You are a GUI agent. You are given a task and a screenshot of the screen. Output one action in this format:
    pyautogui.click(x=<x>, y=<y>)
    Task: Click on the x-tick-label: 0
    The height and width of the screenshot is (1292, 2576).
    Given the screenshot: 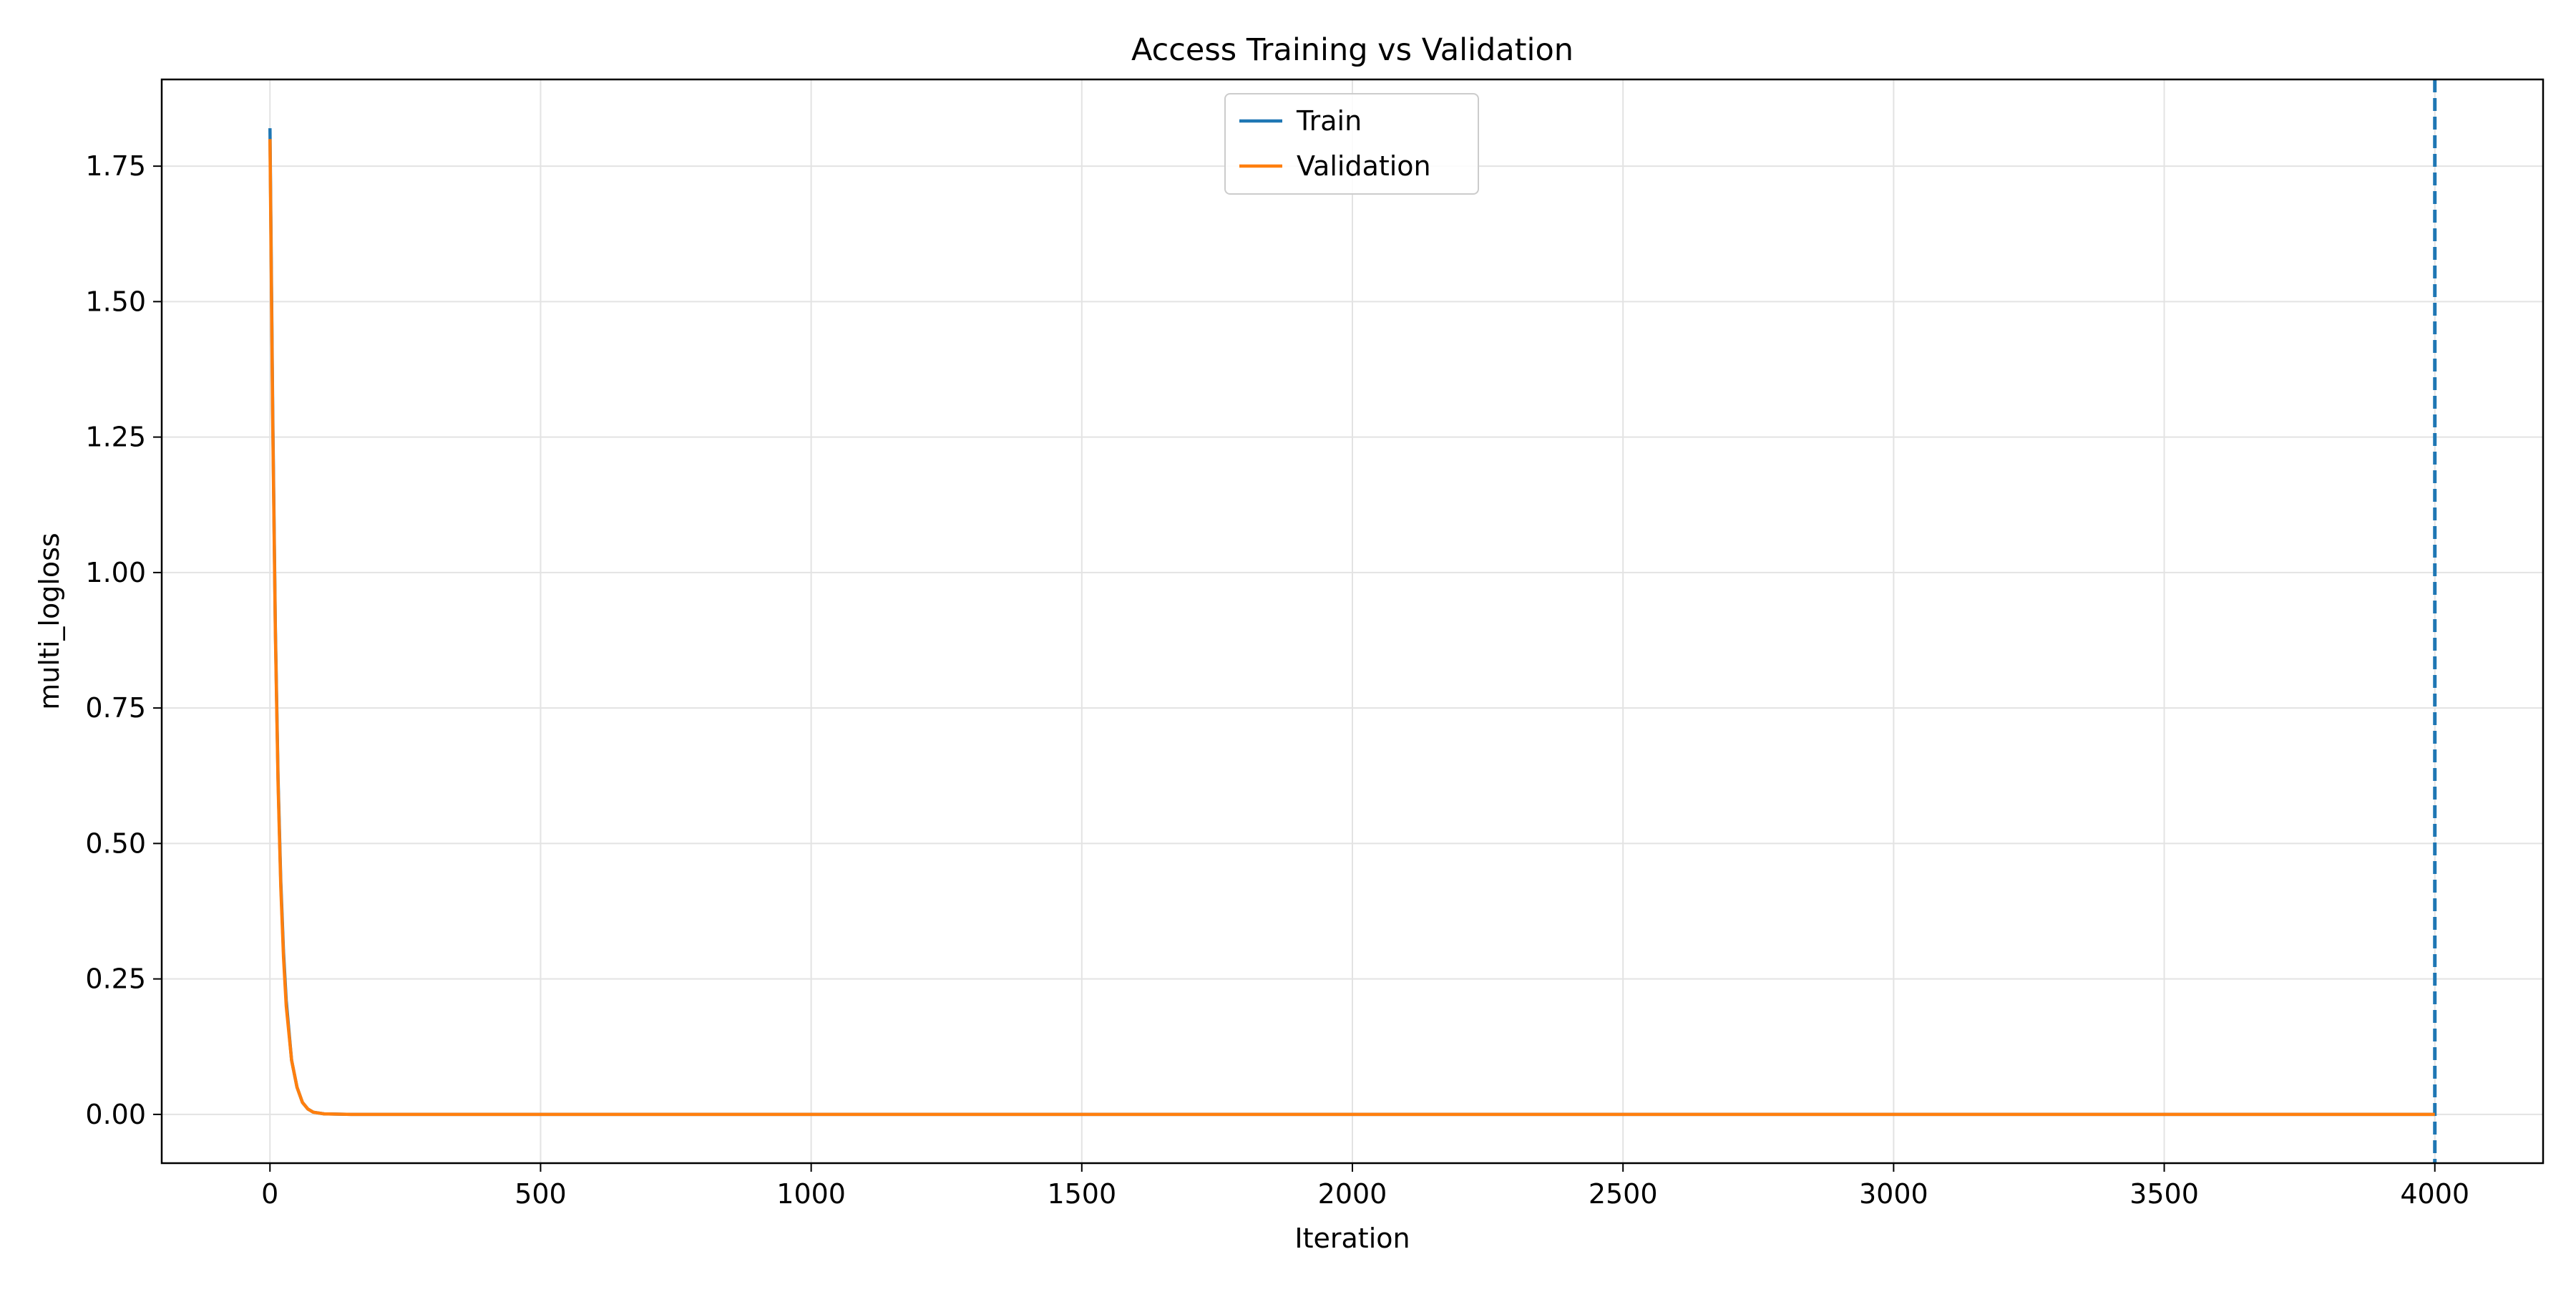 What is the action you would take?
    pyautogui.click(x=269, y=1194)
    